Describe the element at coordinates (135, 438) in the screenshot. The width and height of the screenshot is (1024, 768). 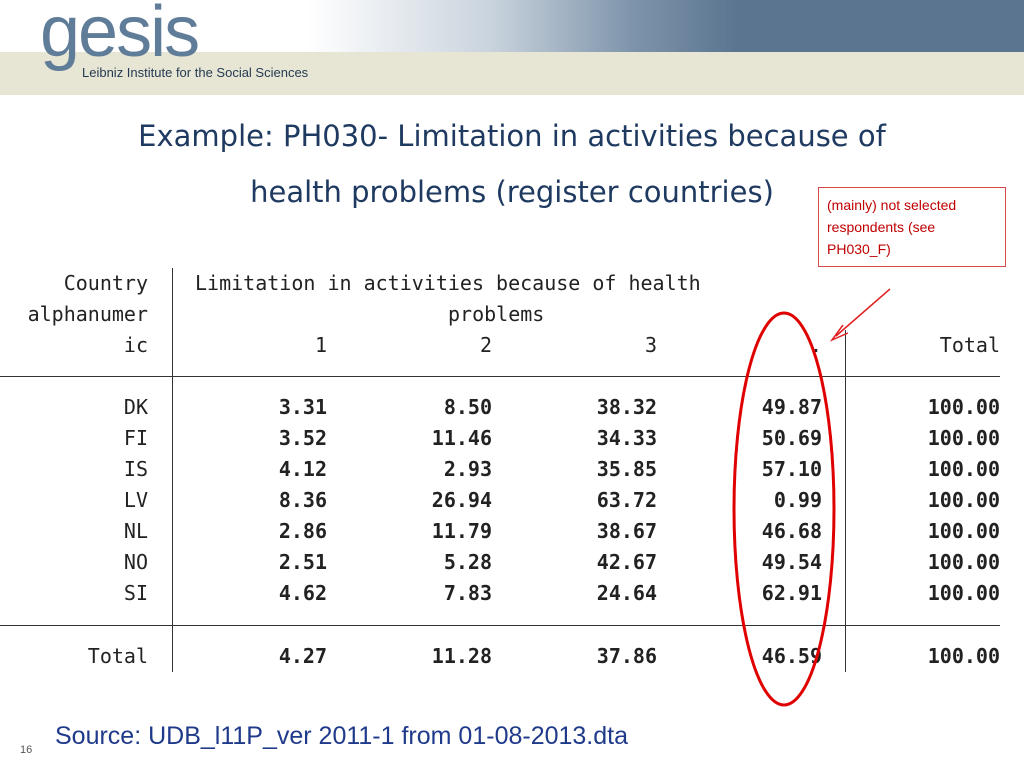
I see `country-code: FI` at that location.